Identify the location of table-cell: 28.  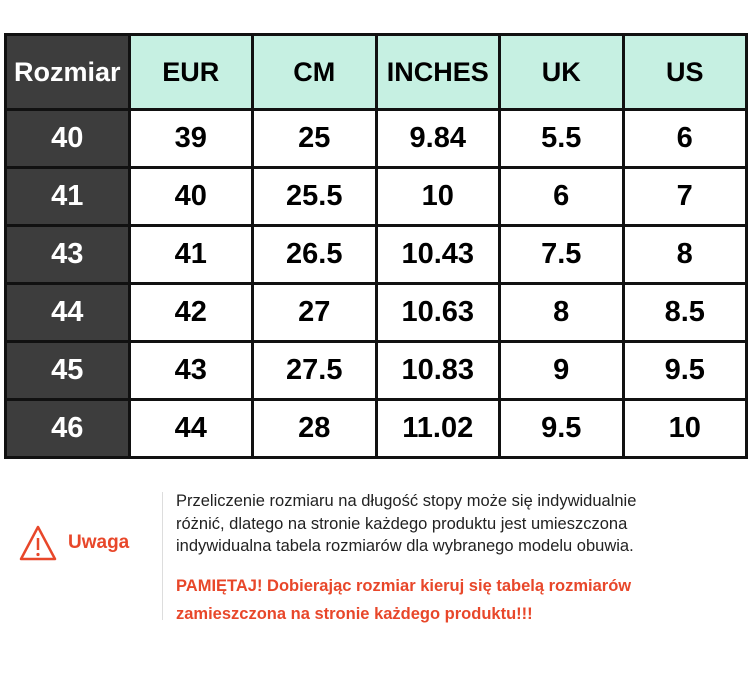
(314, 428).